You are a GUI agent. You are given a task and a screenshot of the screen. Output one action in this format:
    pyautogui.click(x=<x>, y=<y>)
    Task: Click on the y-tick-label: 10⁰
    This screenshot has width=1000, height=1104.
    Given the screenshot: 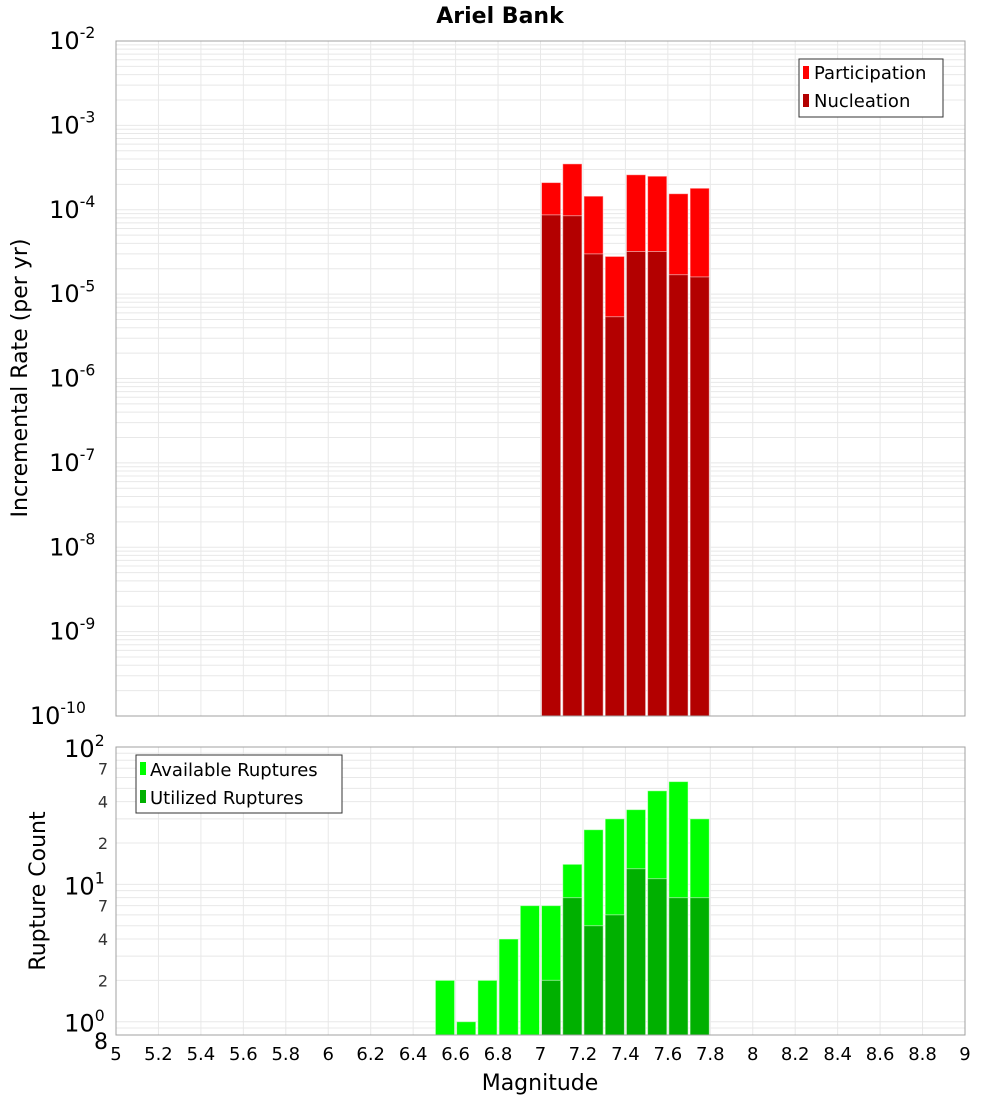 What is the action you would take?
    pyautogui.click(x=84, y=1022)
    